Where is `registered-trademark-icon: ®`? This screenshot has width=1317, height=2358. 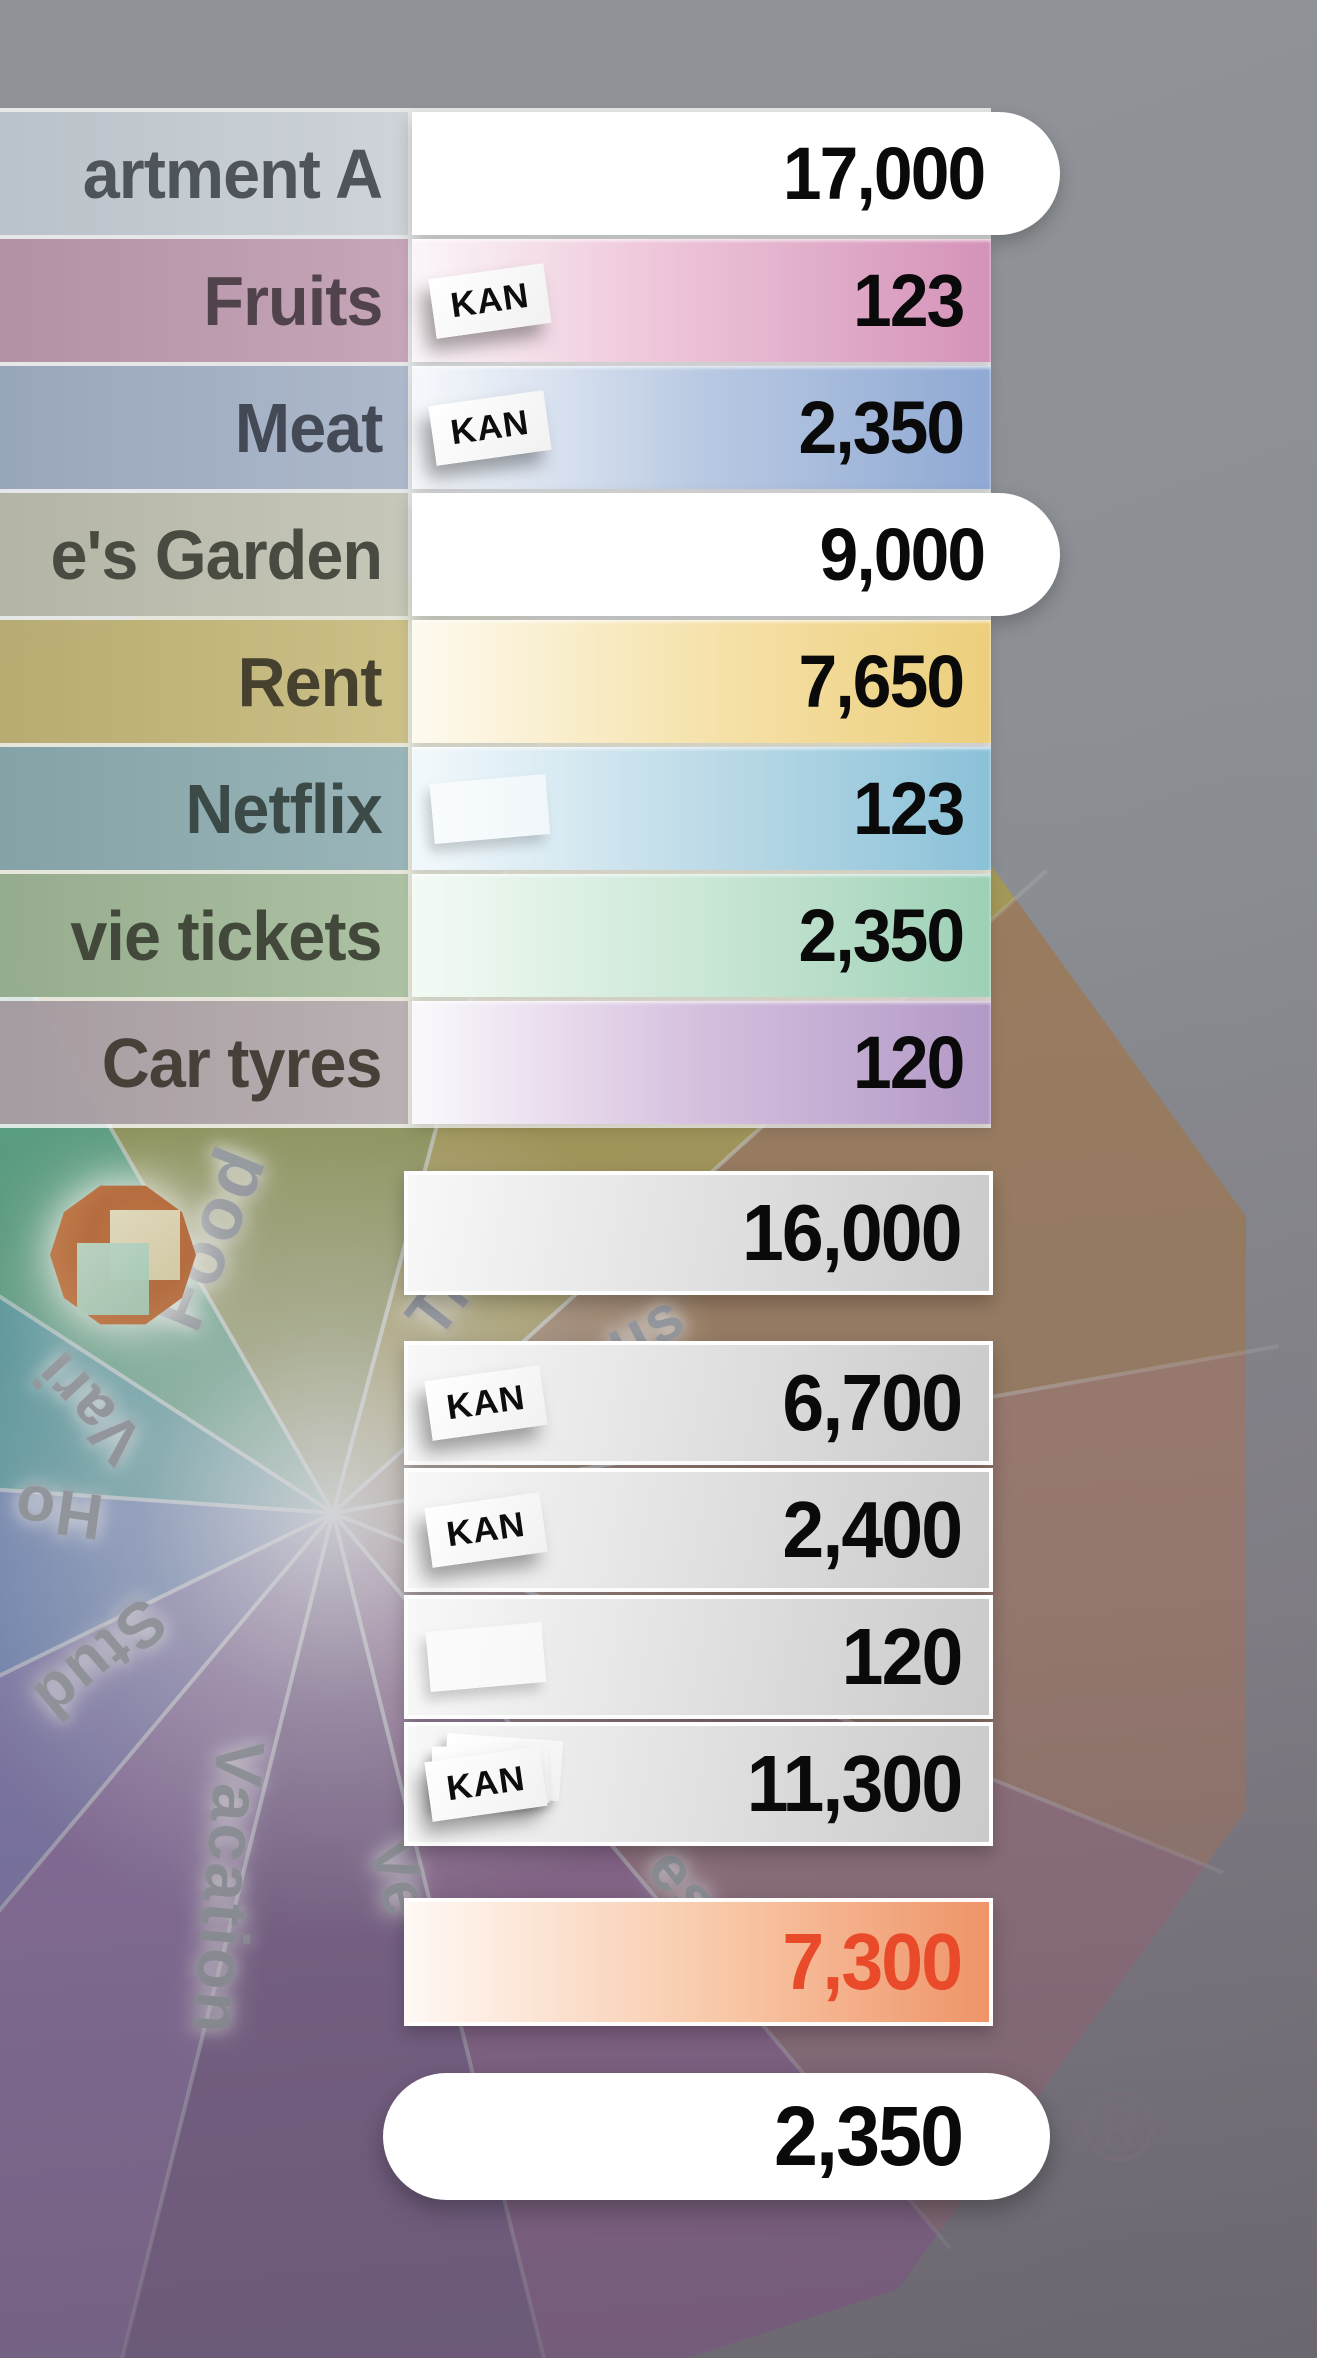
registered-trademark-icon: ® is located at coordinates (1119, 2127).